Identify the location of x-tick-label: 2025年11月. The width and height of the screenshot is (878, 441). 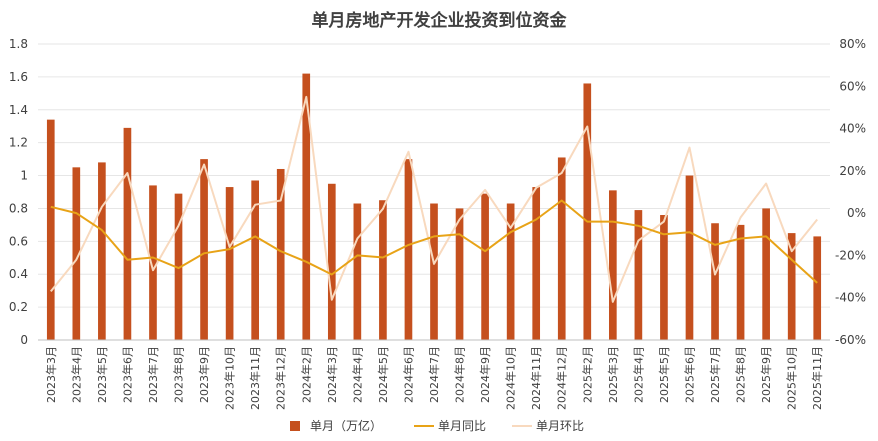
(817, 378).